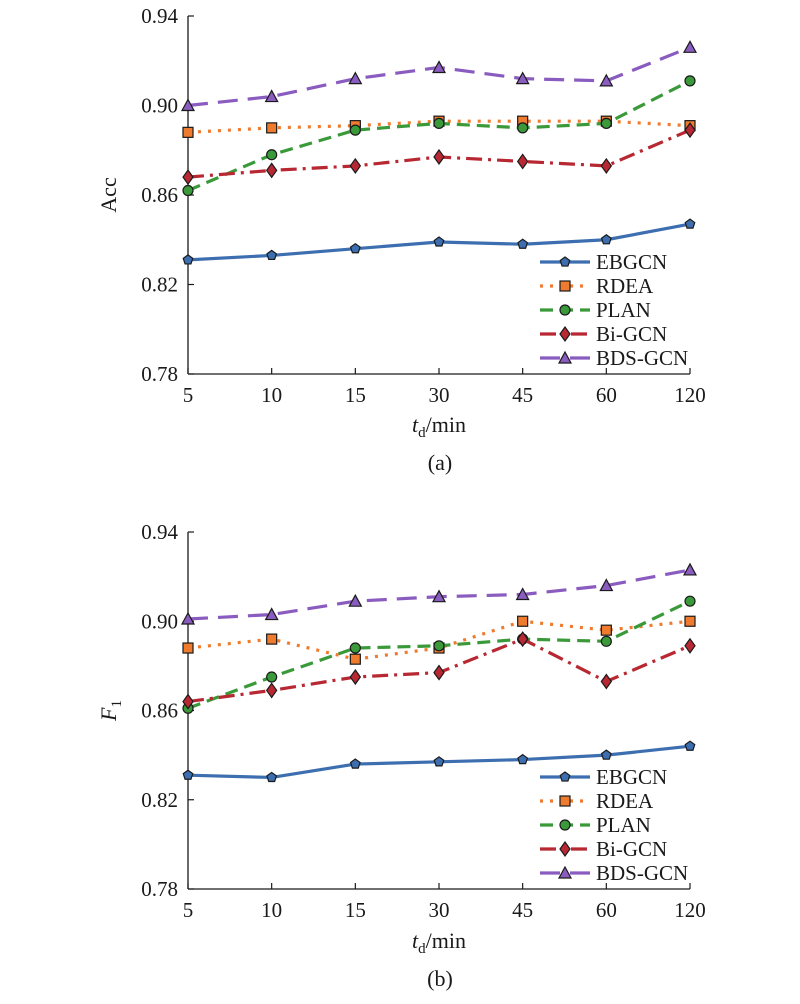 This screenshot has width=800, height=1004. What do you see at coordinates (108, 195) in the screenshot?
I see `y-axis-title: Acc` at bounding box center [108, 195].